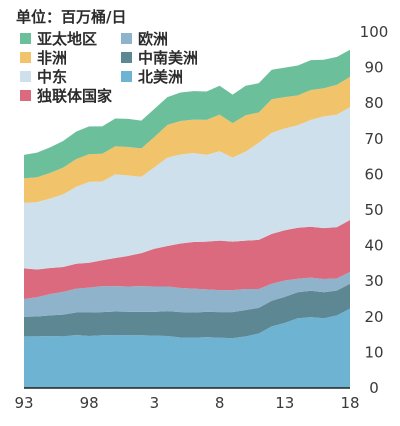 Image resolution: width=400 pixels, height=426 pixels. What do you see at coordinates (373, 174) in the screenshot?
I see `y-tick-label: 60` at bounding box center [373, 174].